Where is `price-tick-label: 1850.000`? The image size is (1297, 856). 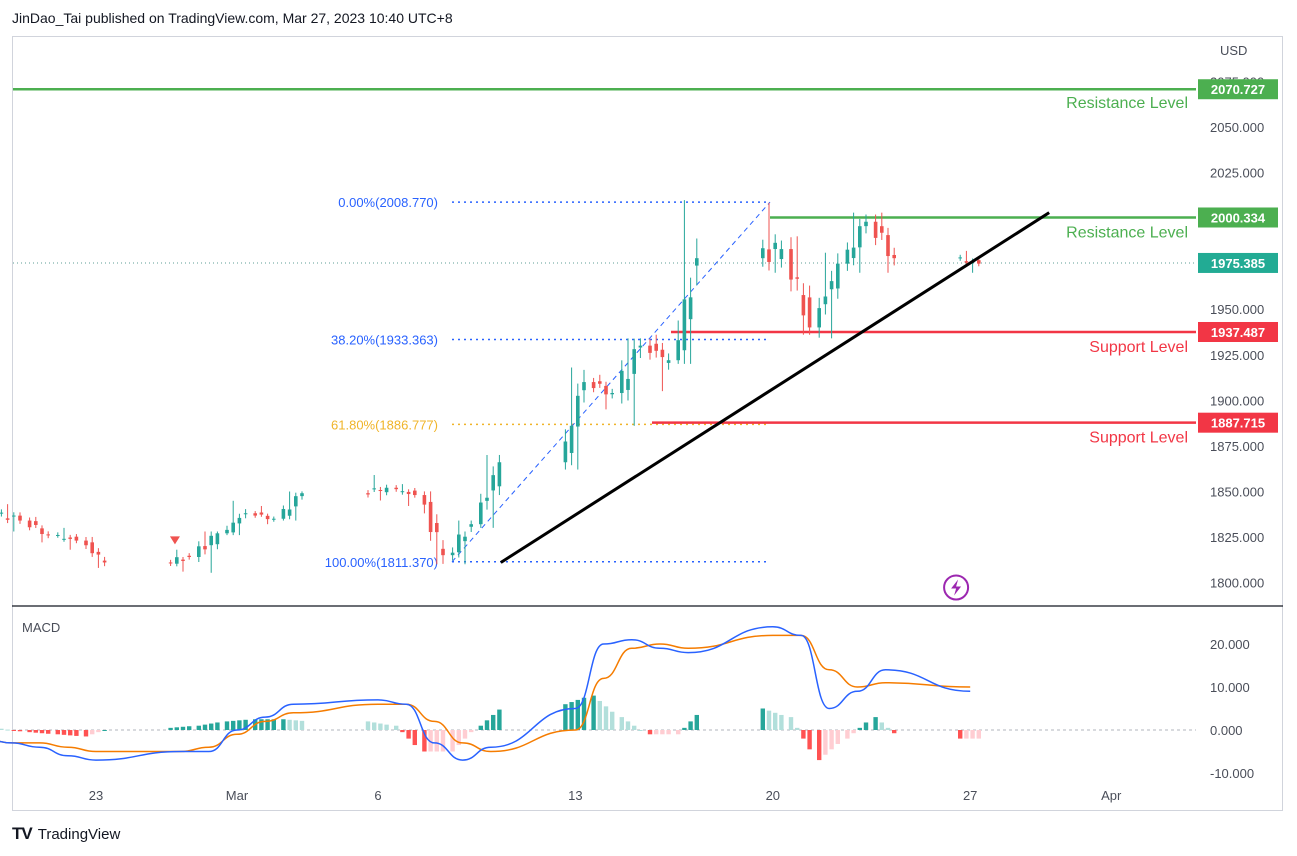
price-tick-label: 1850.000 is located at coordinates (1237, 491).